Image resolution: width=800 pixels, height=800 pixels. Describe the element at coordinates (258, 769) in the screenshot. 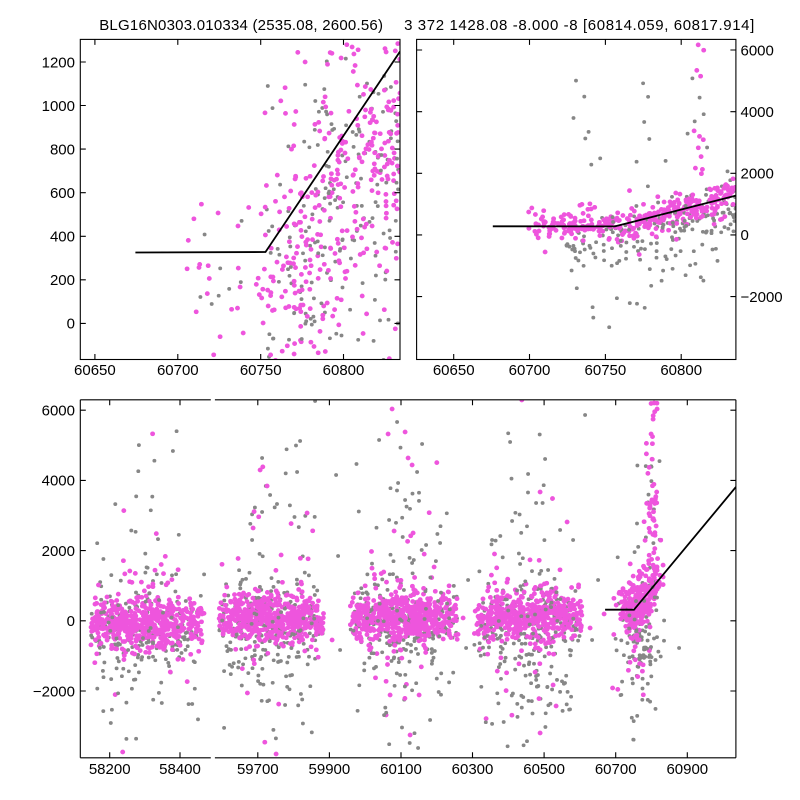

I see `svg-text: 59700` at that location.